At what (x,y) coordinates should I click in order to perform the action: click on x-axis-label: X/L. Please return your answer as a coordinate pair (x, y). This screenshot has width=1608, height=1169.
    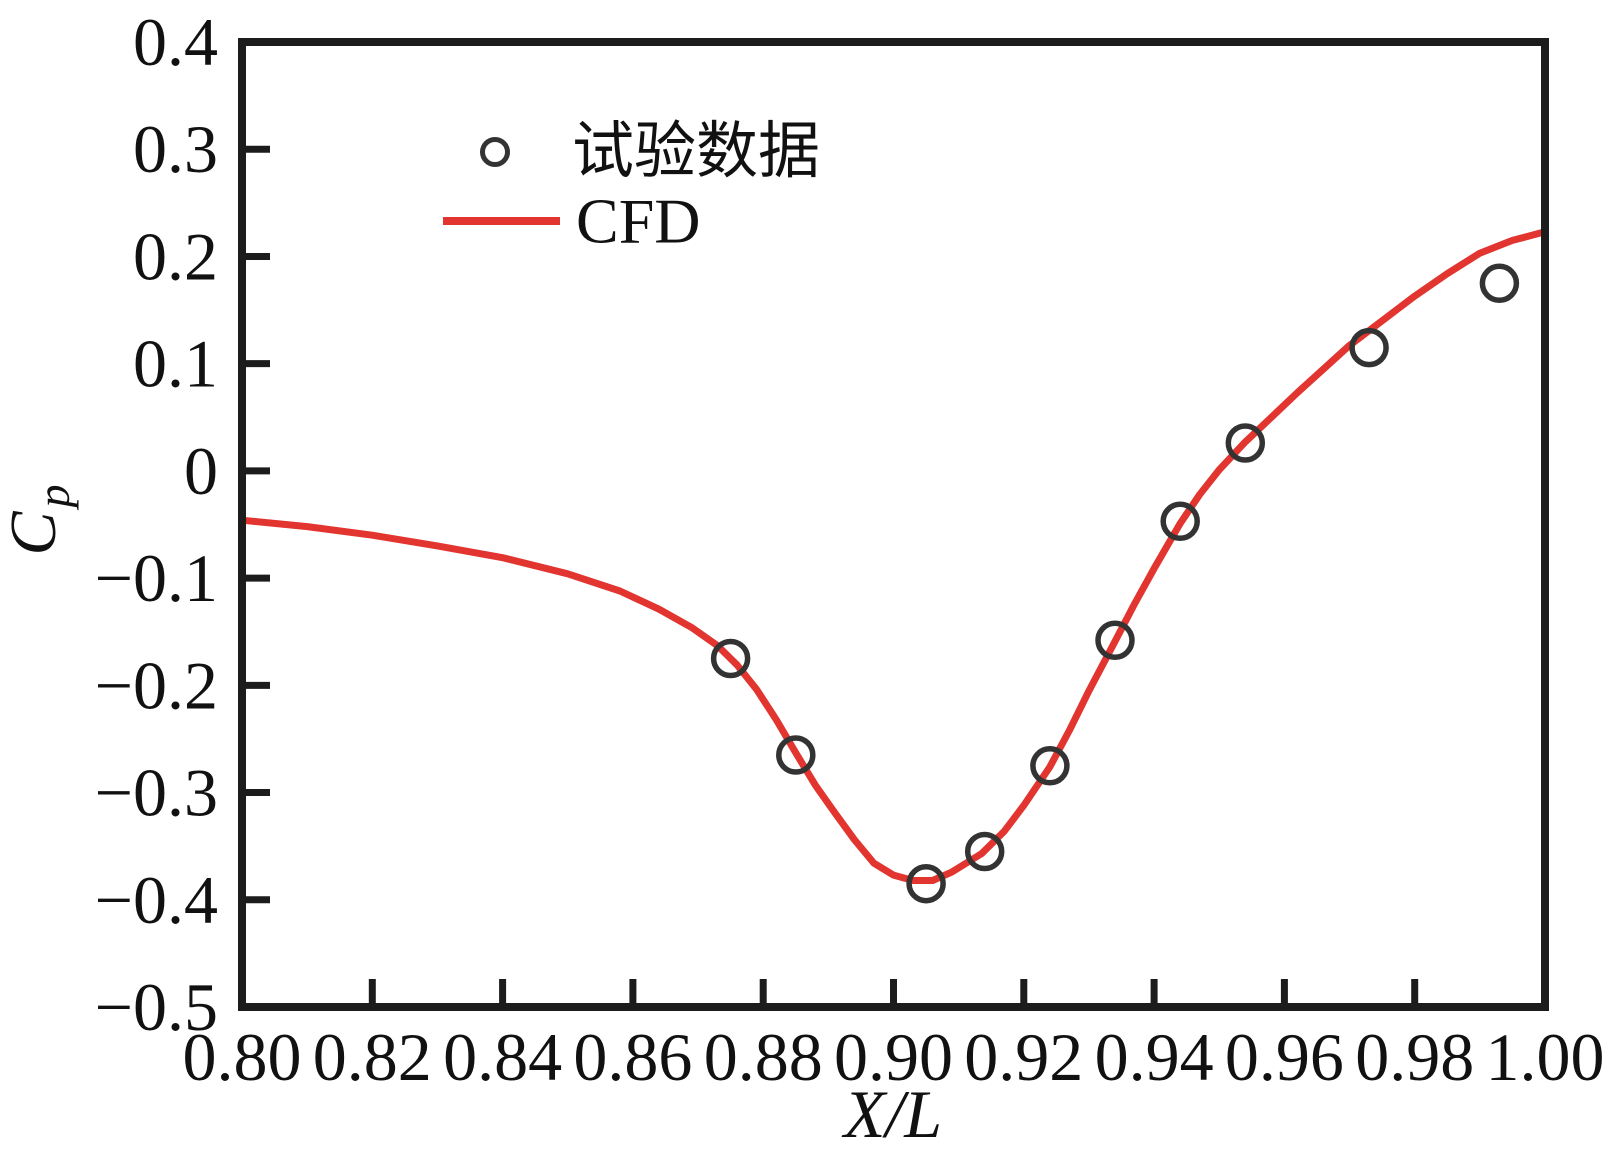
    Looking at the image, I should click on (891, 1114).